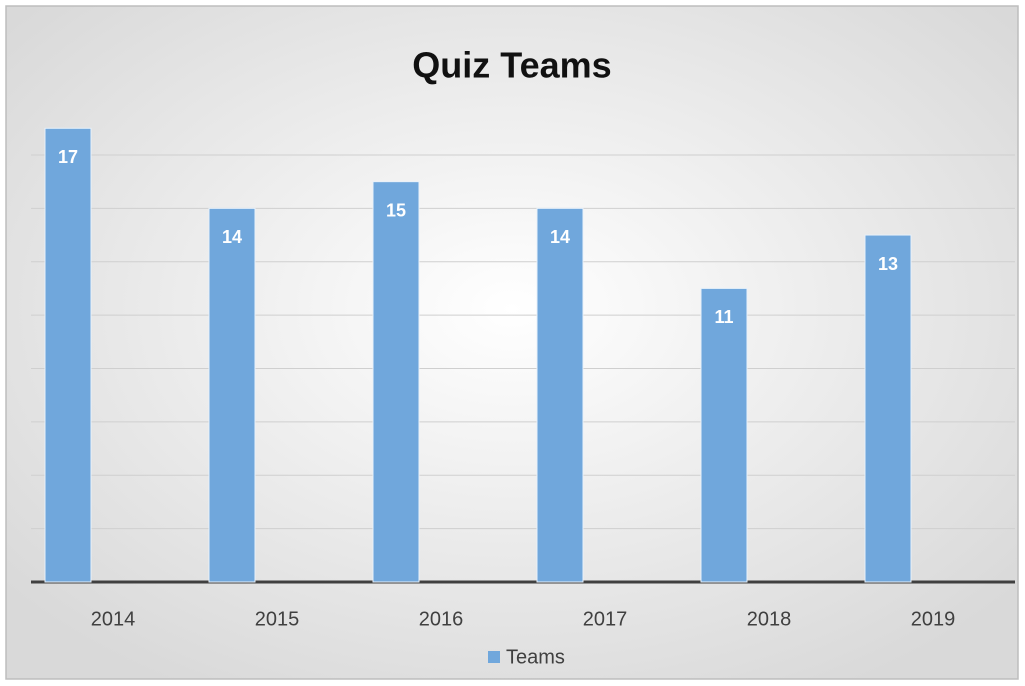 The width and height of the screenshot is (1025, 686). I want to click on x-tick-label: 2017, so click(605, 619).